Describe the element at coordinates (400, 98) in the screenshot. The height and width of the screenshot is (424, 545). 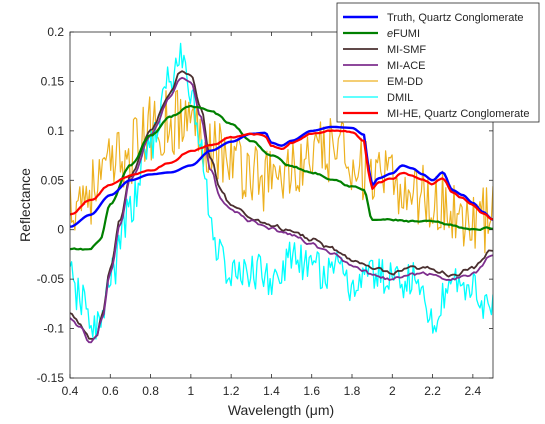
I see `legend-label: DMIL` at that location.